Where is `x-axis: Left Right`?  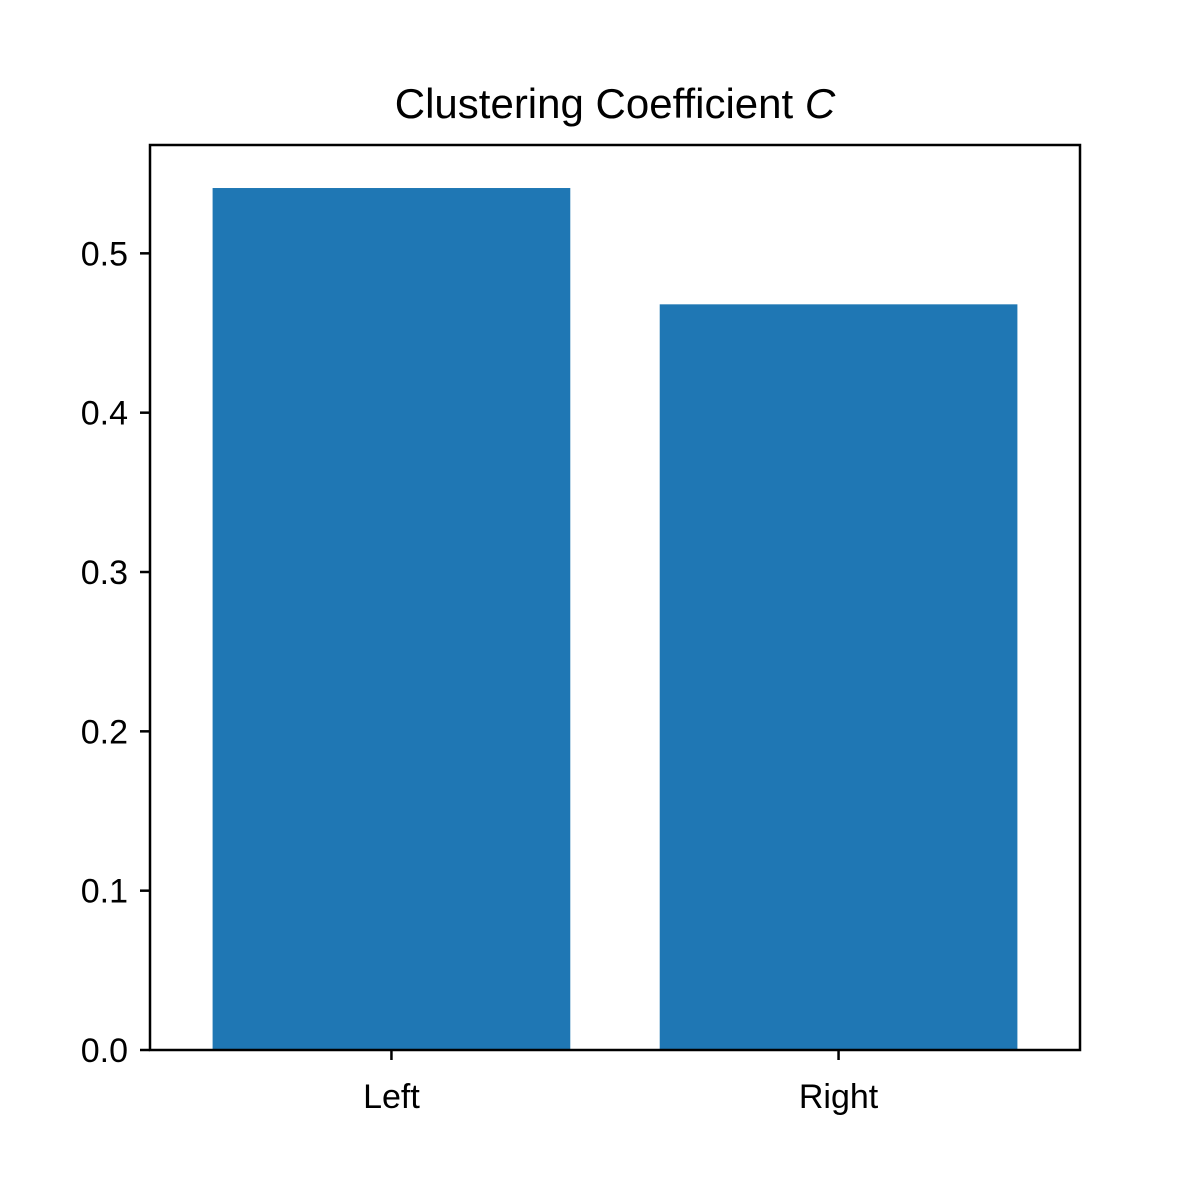
x-axis: Left Right is located at coordinates (621, 1083).